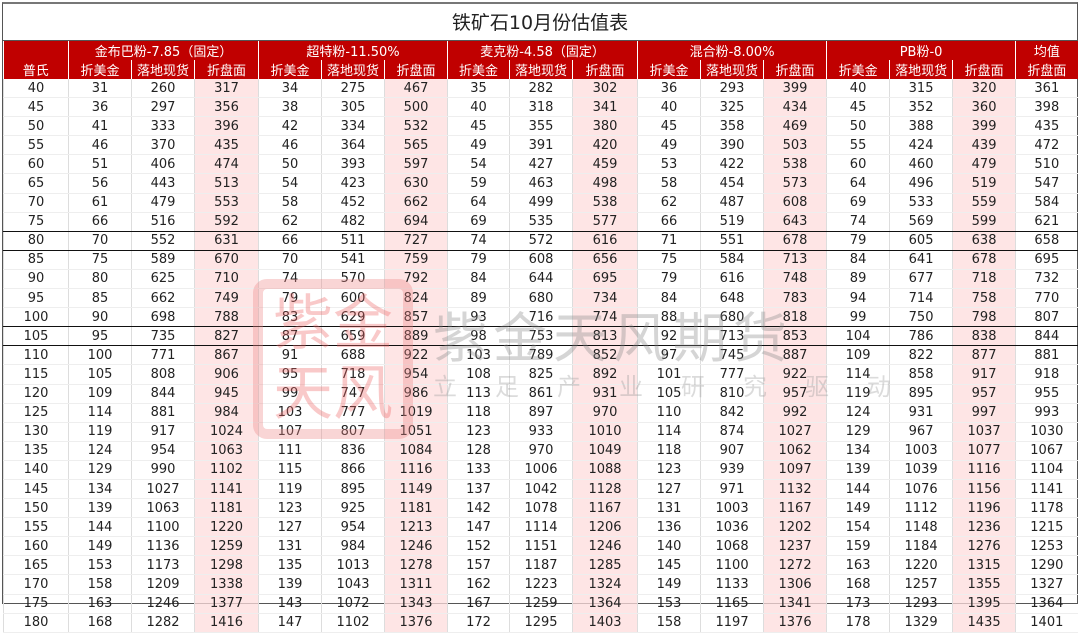  Describe the element at coordinates (163, 69) in the screenshot. I see `sub-header-landed-spot: 落地现货` at that location.